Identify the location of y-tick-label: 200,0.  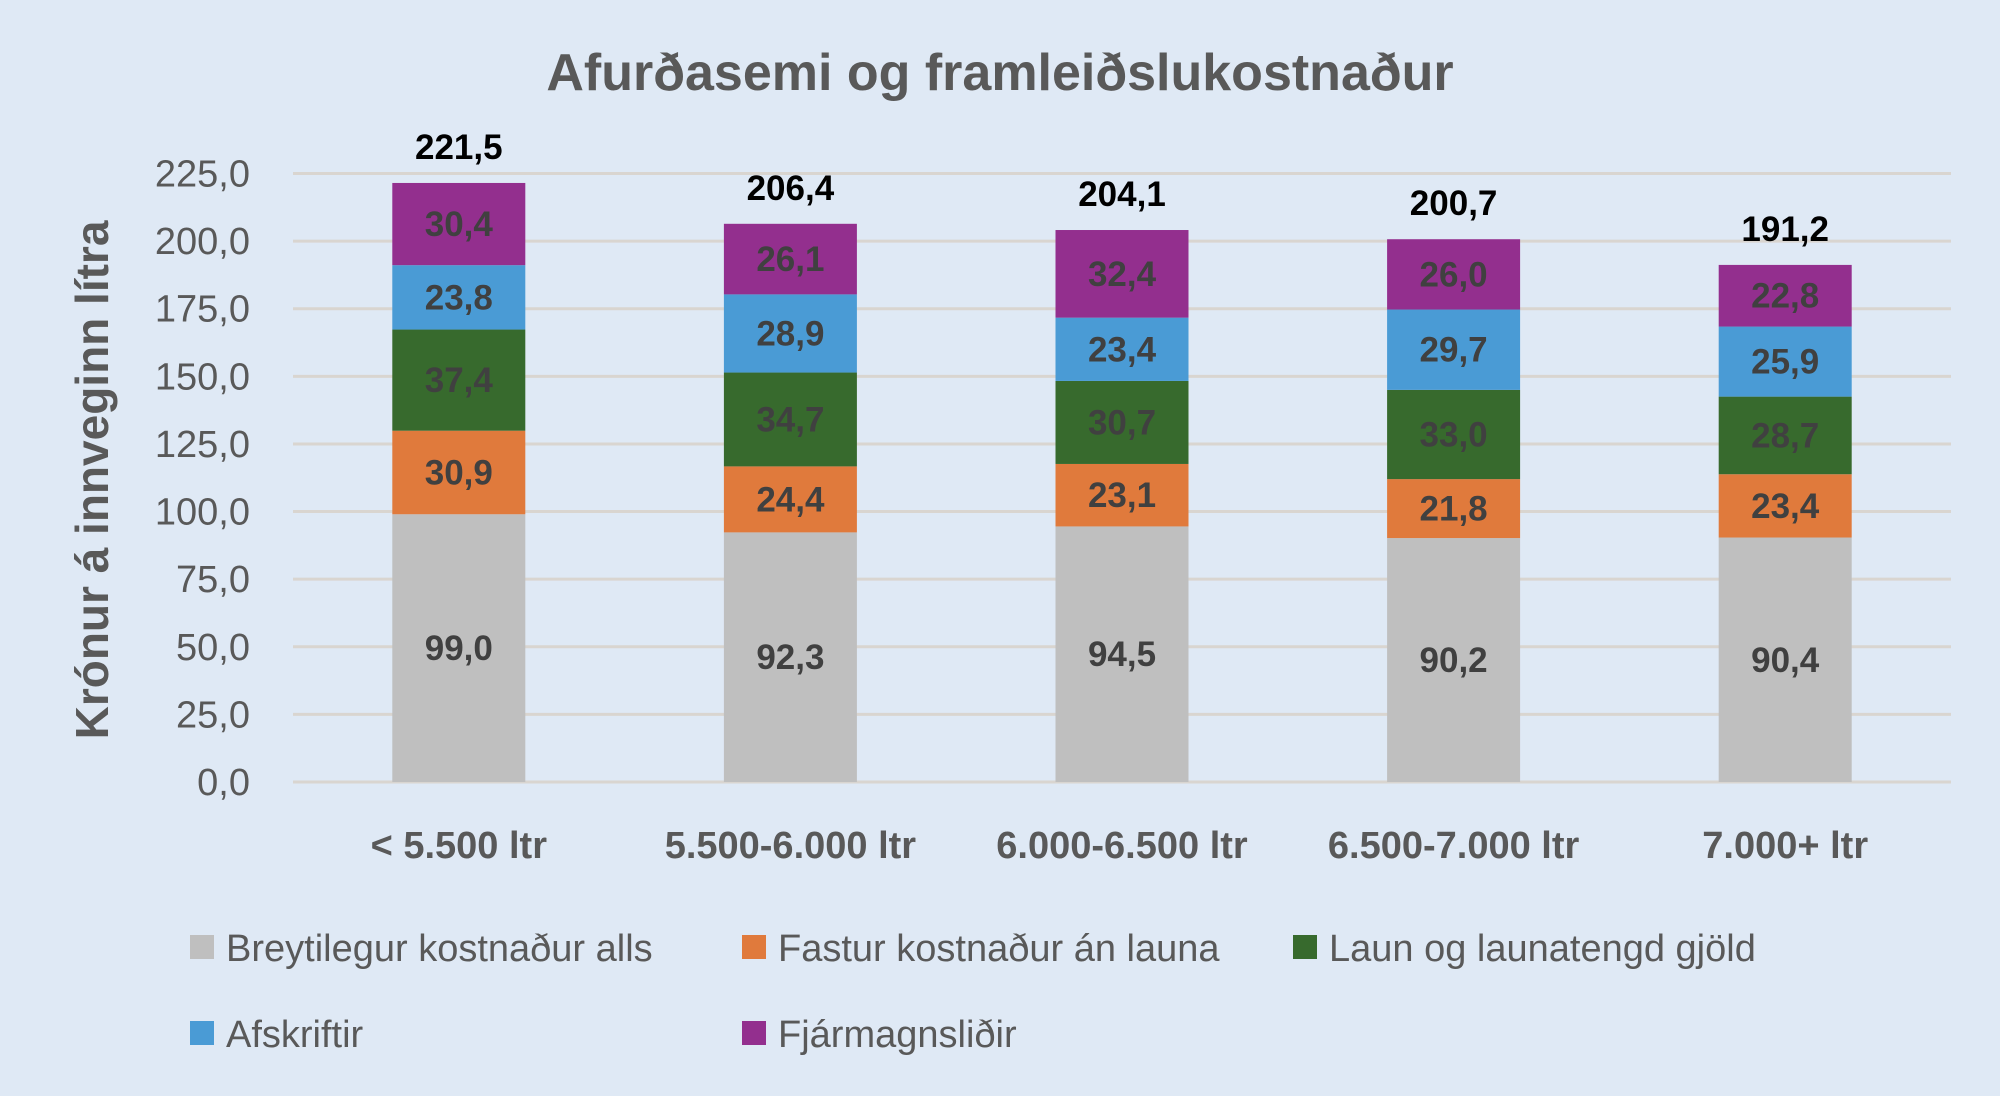
(202, 242).